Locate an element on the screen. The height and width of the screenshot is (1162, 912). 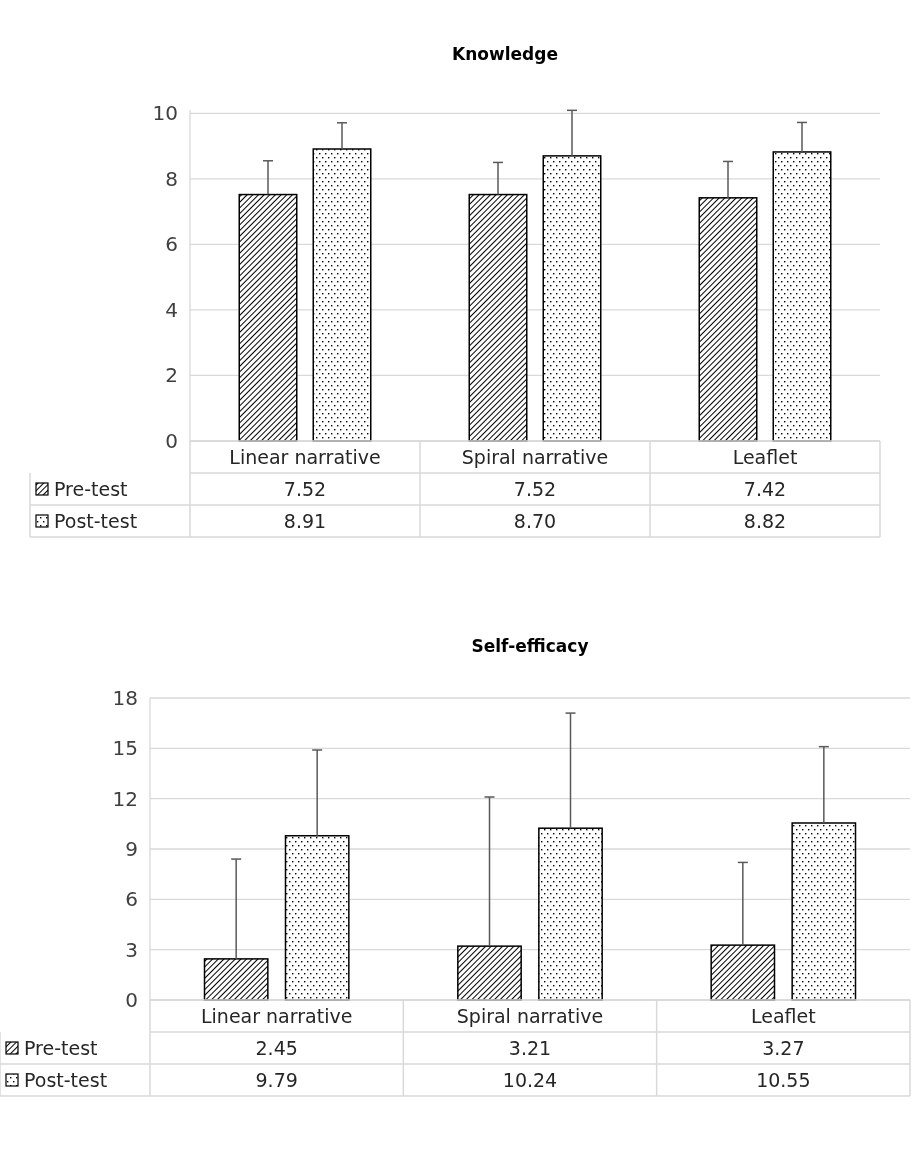
data-label: 3.27 is located at coordinates (783, 1047).